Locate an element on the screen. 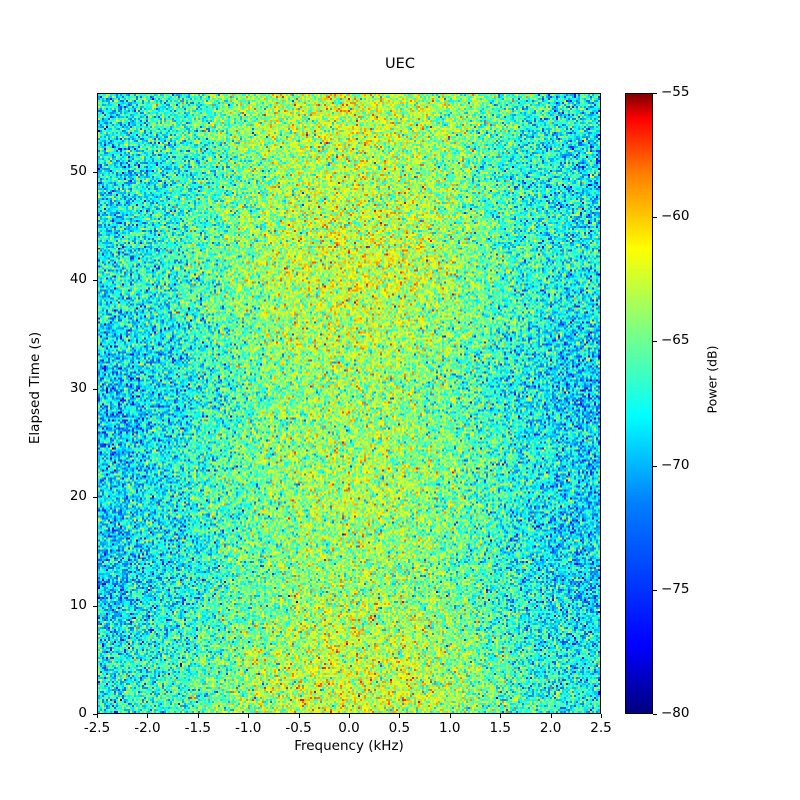  x-tick-label: 0.5 is located at coordinates (399, 728).